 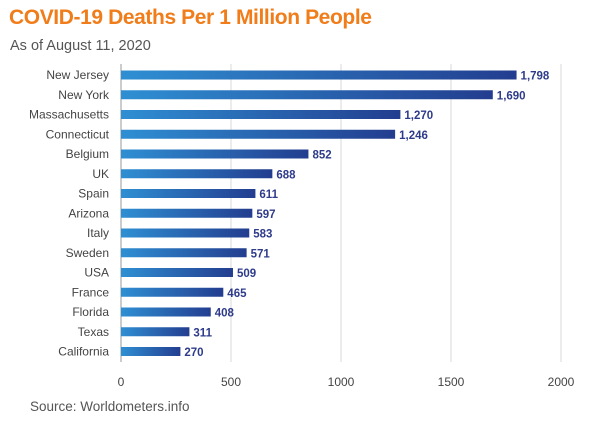 What do you see at coordinates (88, 213) in the screenshot?
I see `category-label: Arizona` at bounding box center [88, 213].